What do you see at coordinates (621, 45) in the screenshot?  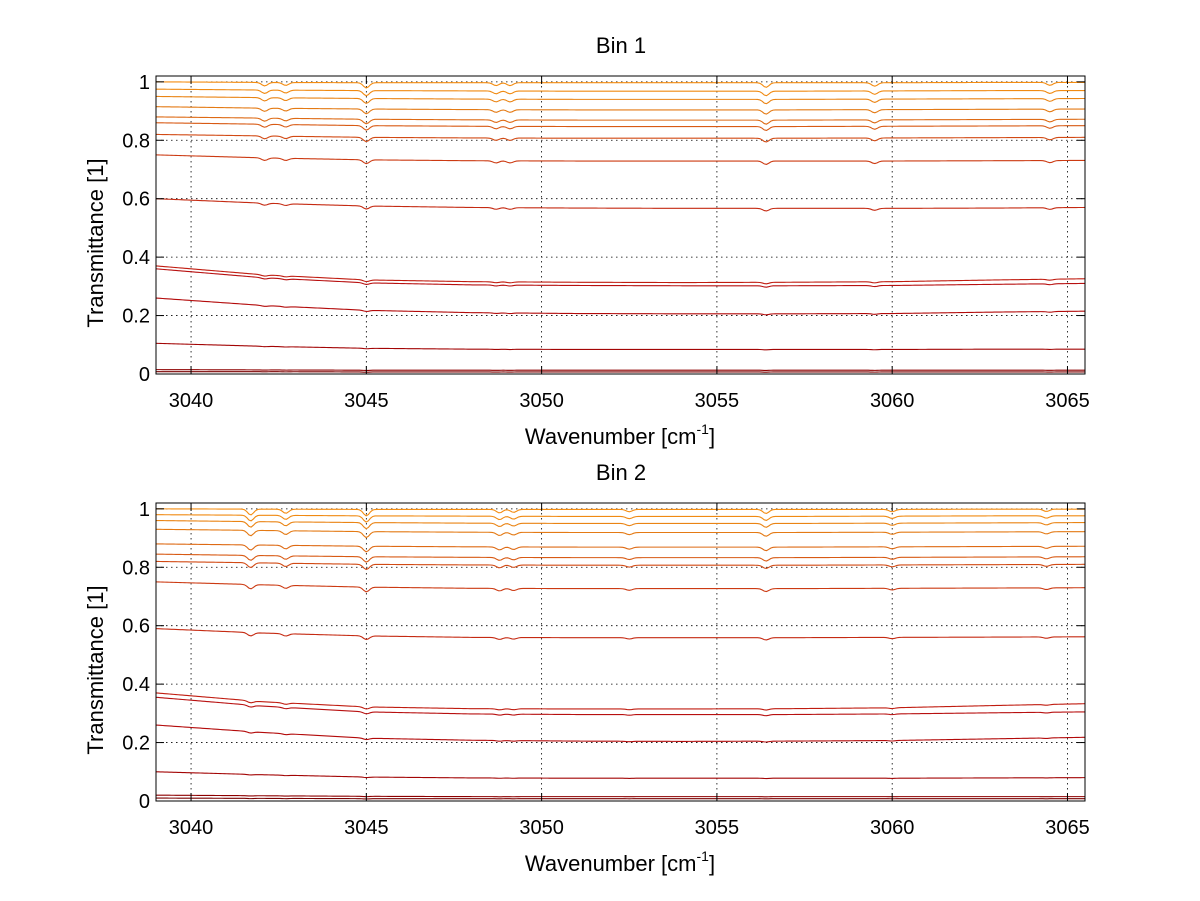 I see `chart-title: Bin 1` at bounding box center [621, 45].